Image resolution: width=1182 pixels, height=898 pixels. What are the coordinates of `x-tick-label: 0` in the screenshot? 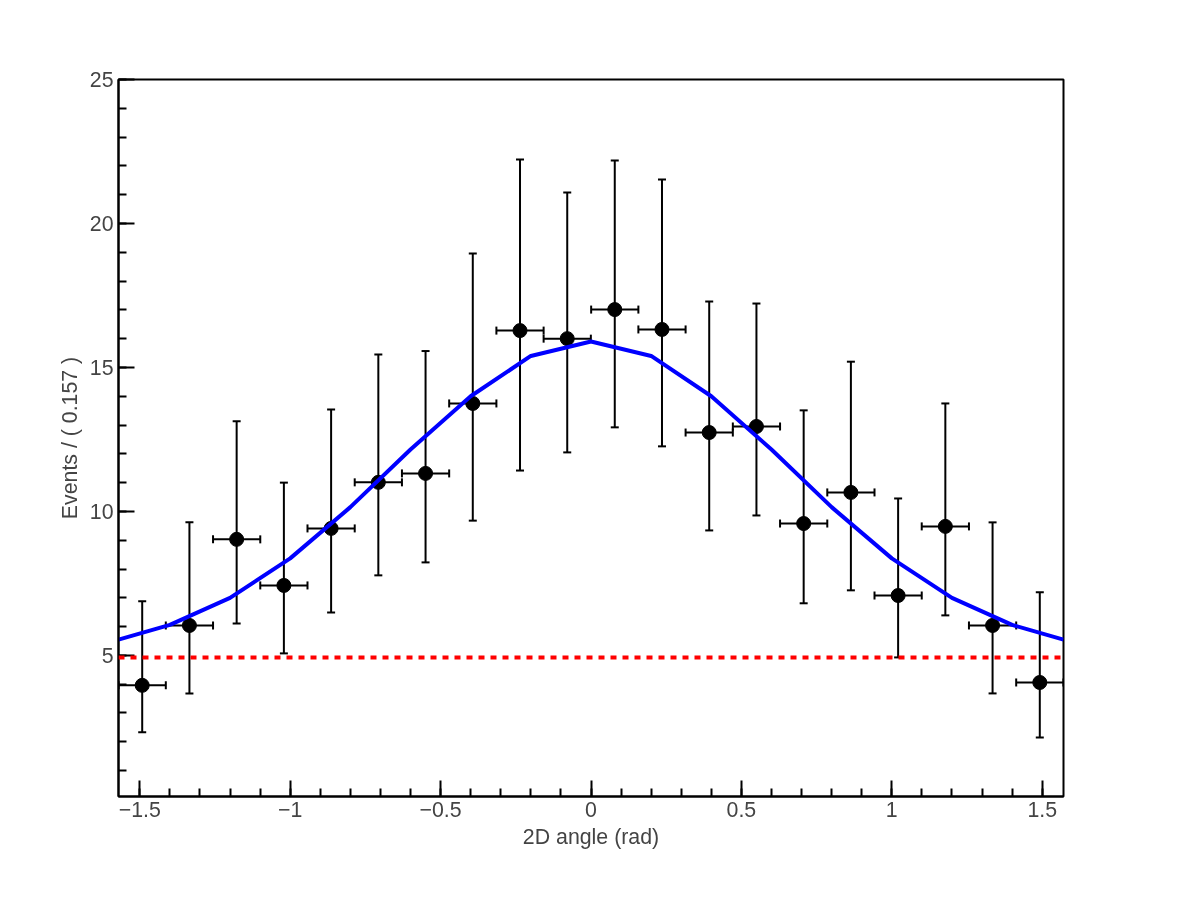 It's located at (591, 809).